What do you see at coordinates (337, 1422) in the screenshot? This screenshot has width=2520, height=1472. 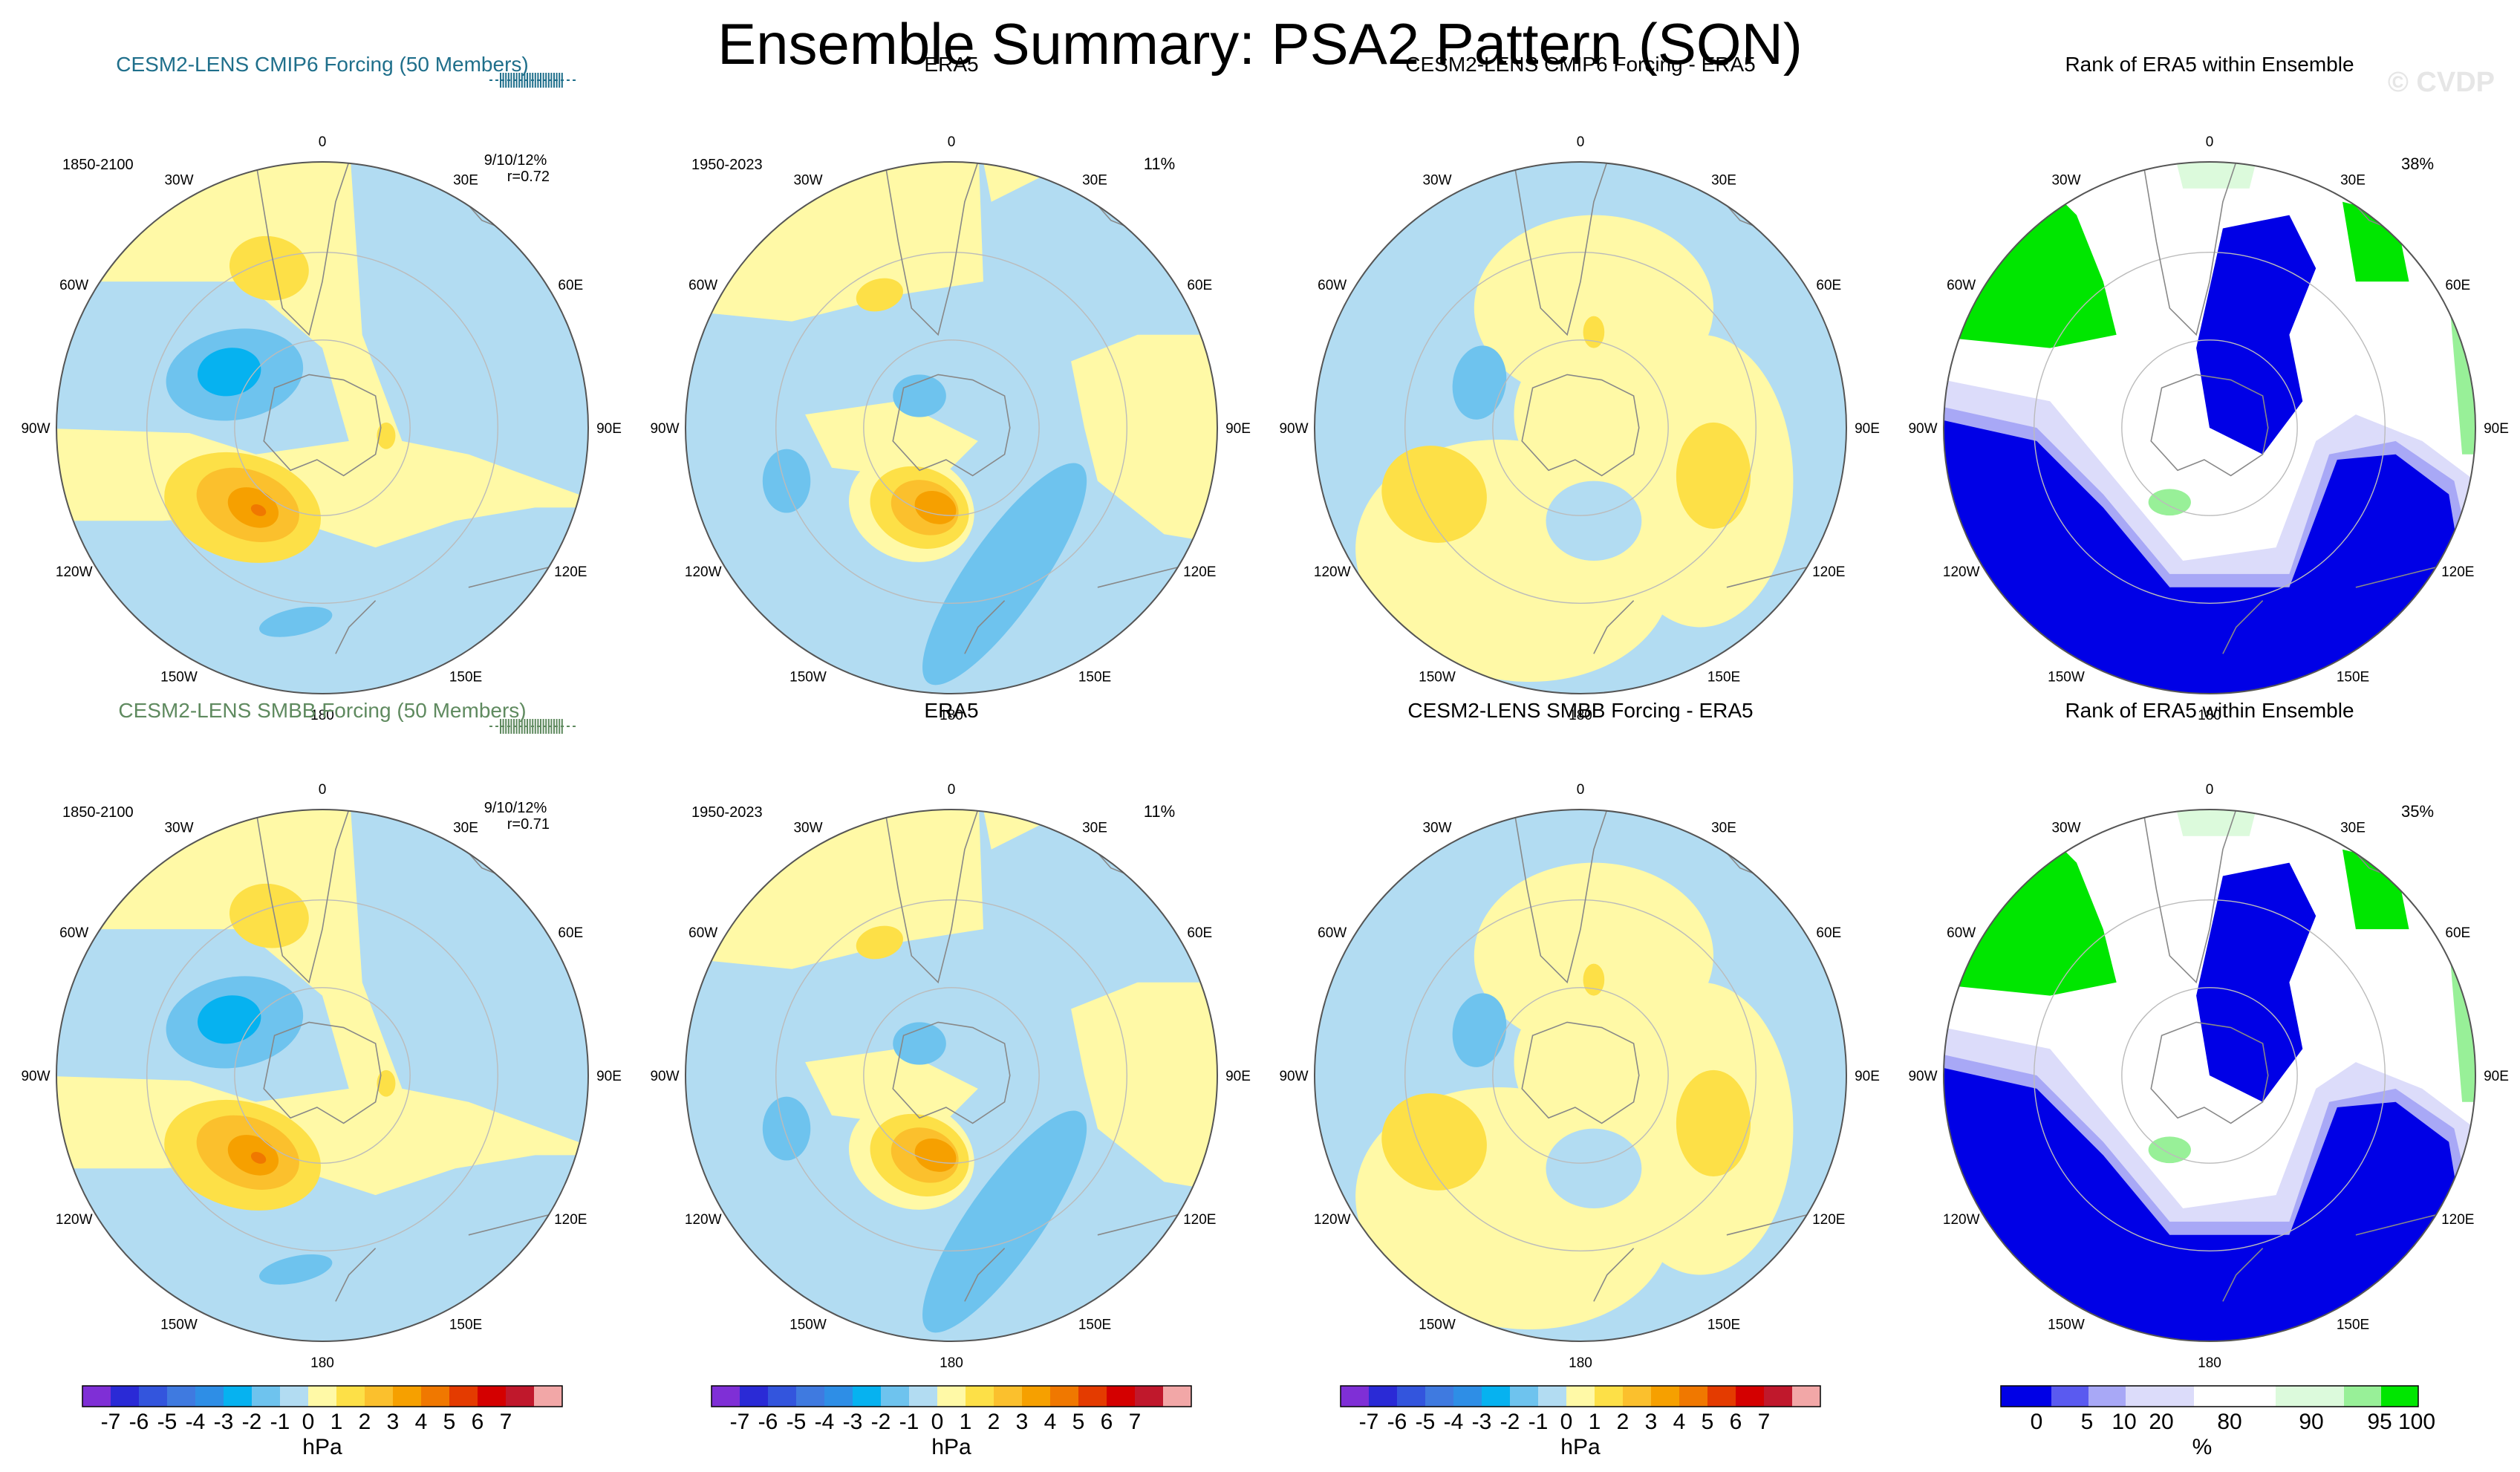 I see `colorbar-tick-label: 1` at bounding box center [337, 1422].